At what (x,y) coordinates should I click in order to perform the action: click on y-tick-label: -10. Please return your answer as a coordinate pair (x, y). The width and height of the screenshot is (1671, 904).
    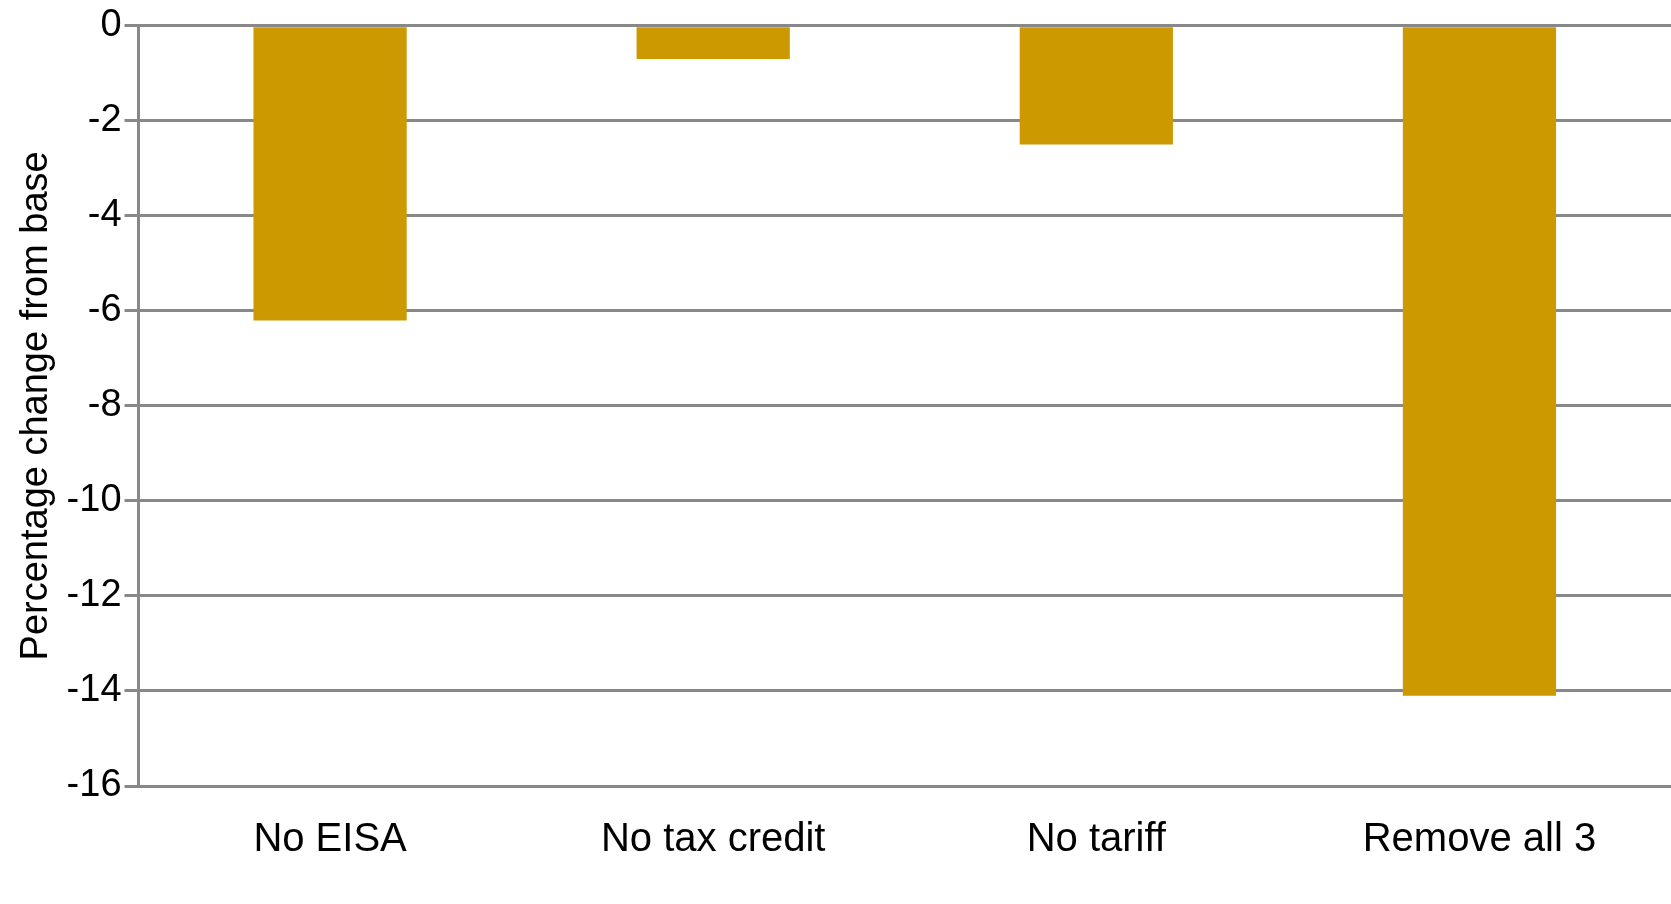
    Looking at the image, I should click on (94, 498).